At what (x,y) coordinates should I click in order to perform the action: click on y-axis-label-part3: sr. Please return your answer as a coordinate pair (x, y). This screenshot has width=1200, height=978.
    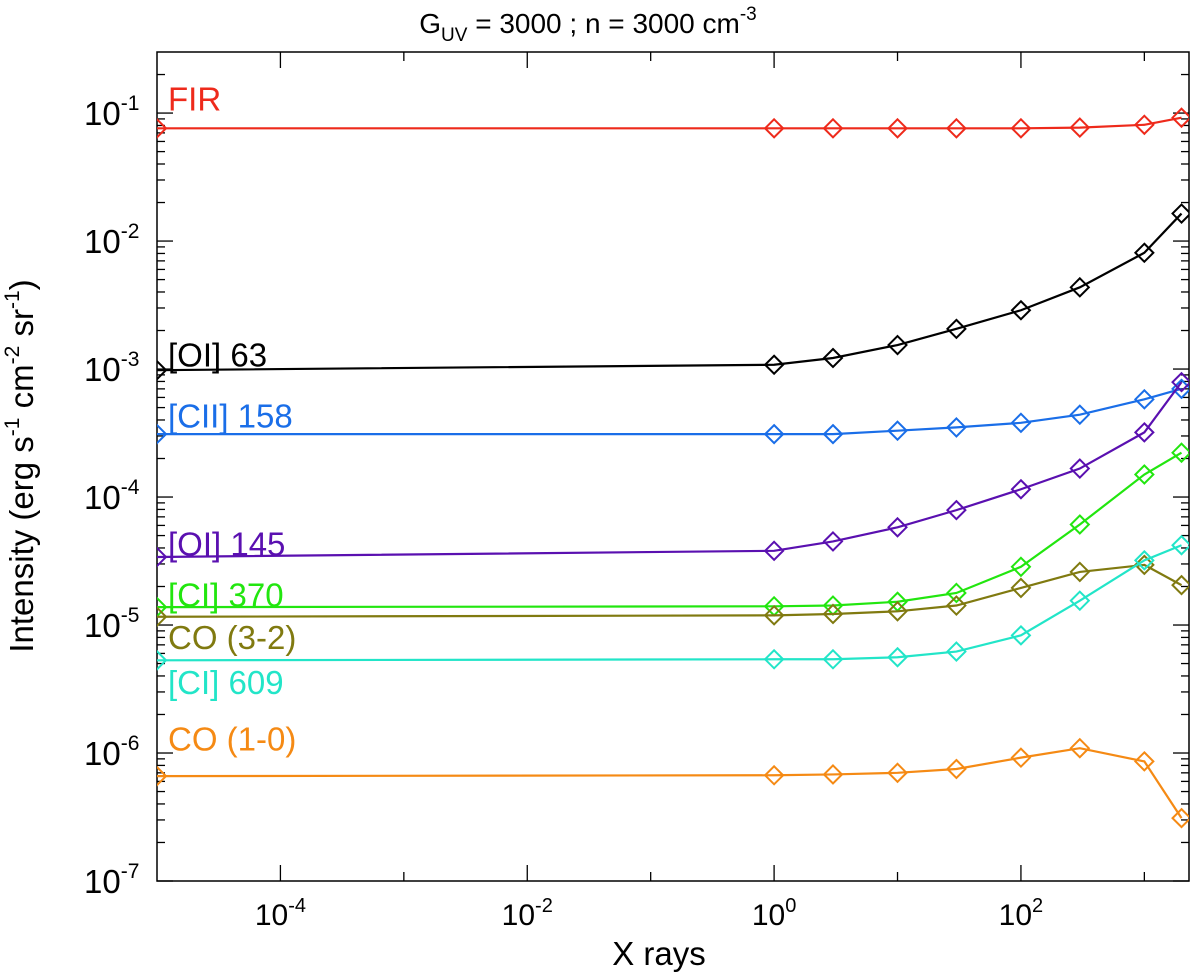
    Looking at the image, I should click on (21, 327).